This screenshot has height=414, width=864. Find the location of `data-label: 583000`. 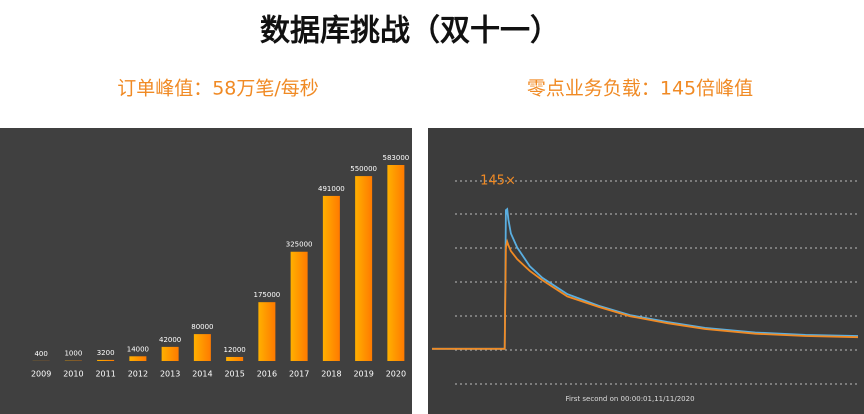

data-label: 583000 is located at coordinates (396, 158).